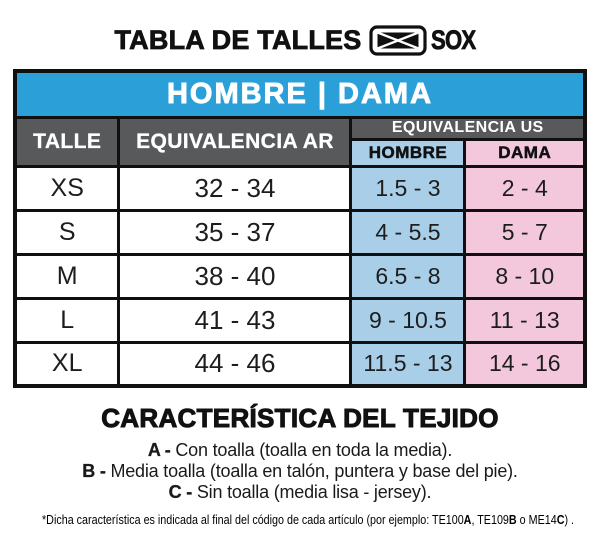 This screenshot has width=600, height=553. Describe the element at coordinates (408, 276) in the screenshot. I see `cell-us-hombre: 6.5 - 8` at that location.